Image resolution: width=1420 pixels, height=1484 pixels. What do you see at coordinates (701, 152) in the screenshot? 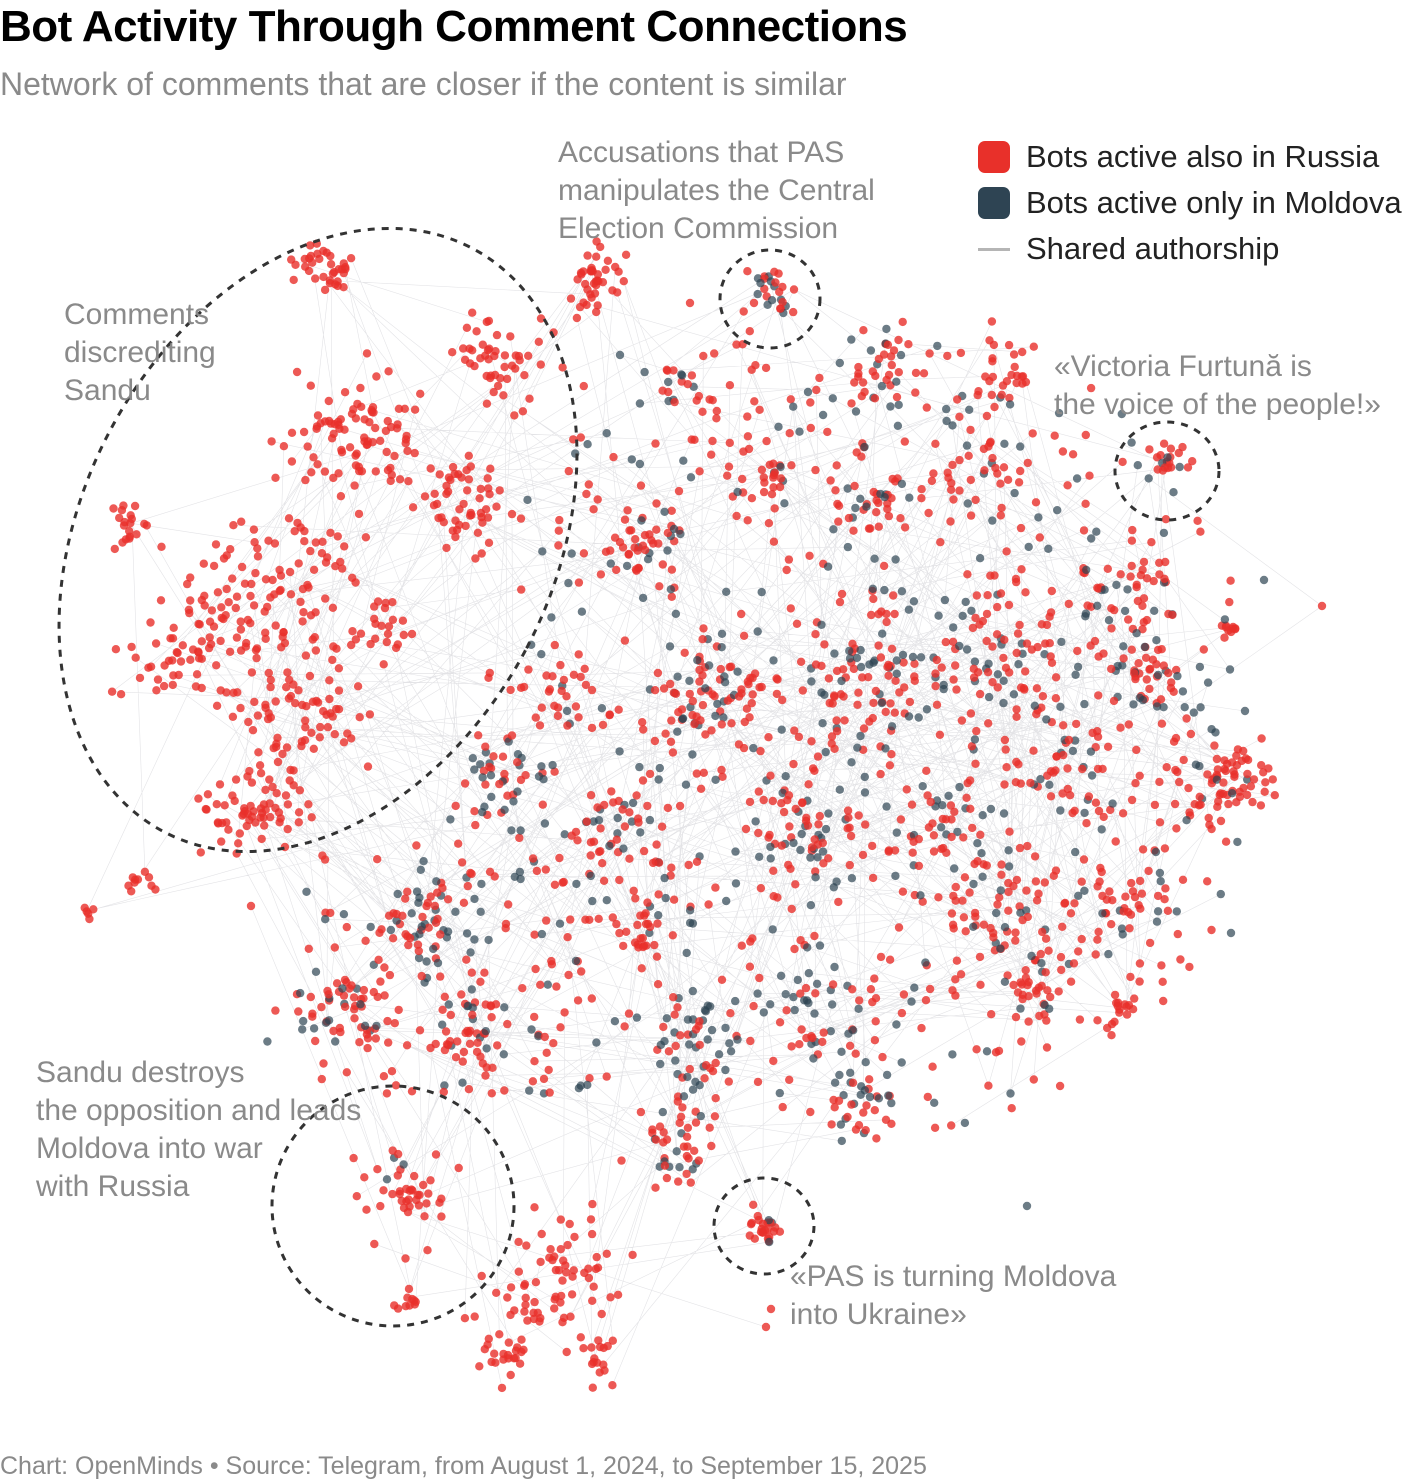
I see `annotation-line: Accusations that PAS` at bounding box center [701, 152].